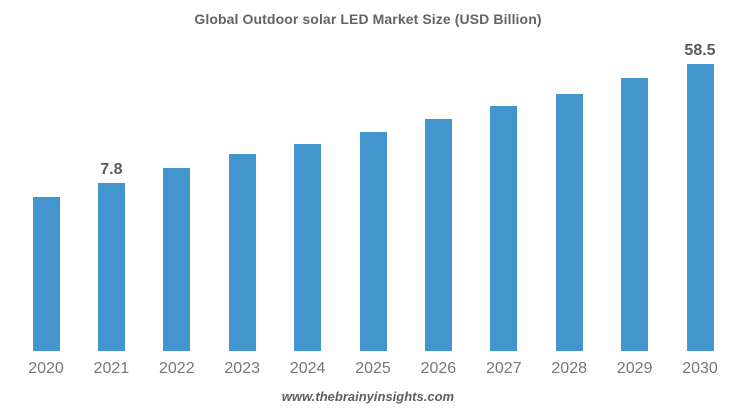  What do you see at coordinates (111, 267) in the screenshot?
I see `bar-2021` at bounding box center [111, 267].